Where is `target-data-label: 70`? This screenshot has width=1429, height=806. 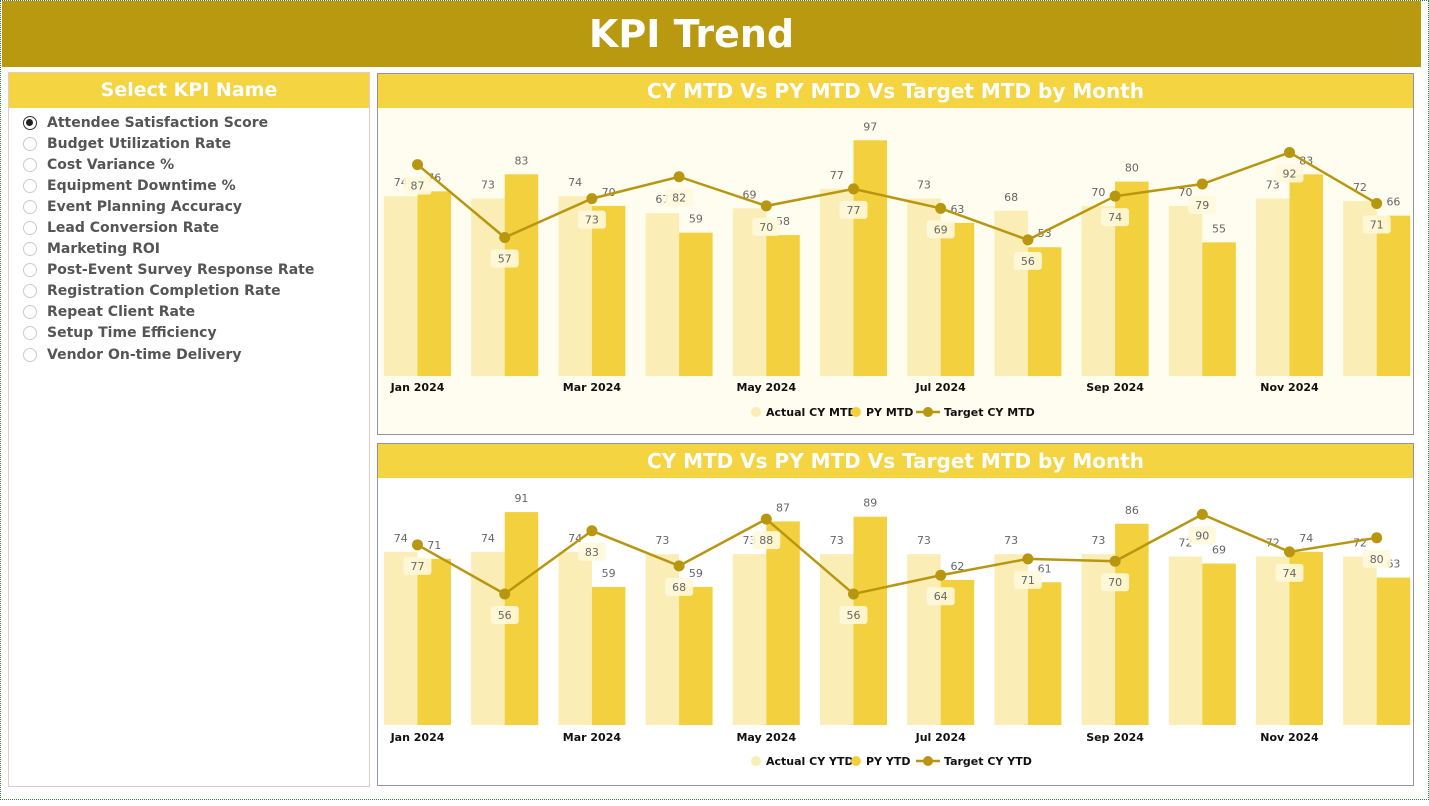
target-data-label: 70 is located at coordinates (766, 227).